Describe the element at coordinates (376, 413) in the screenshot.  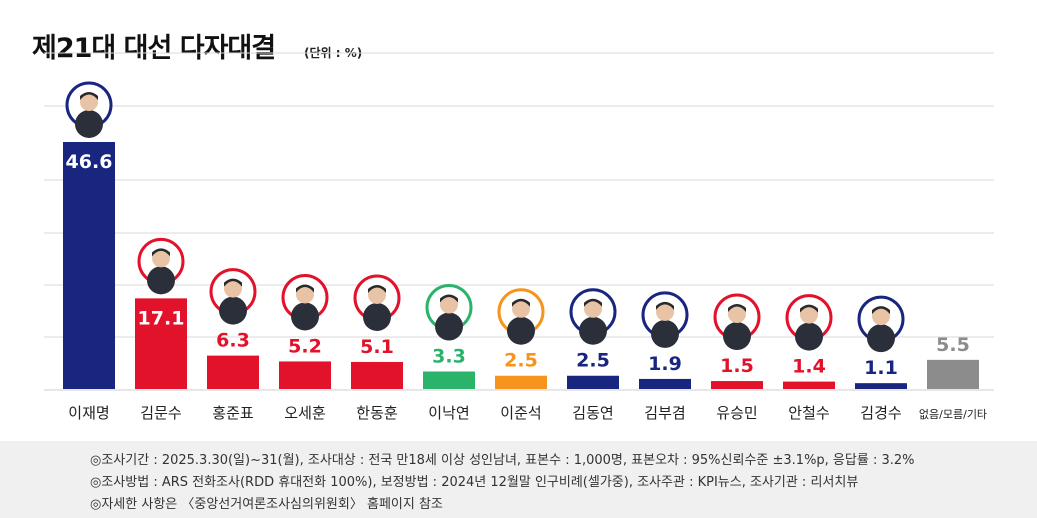
I see `category-label: 한동훈` at that location.